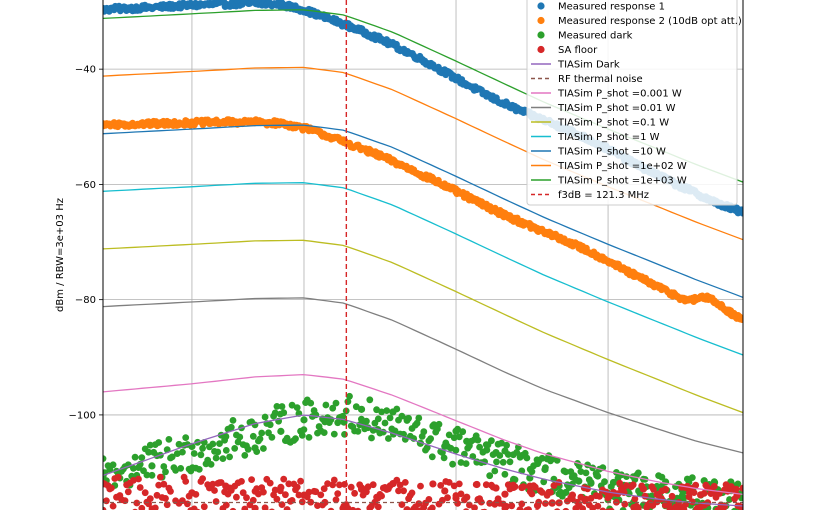  What do you see at coordinates (616, 108) in the screenshot?
I see `legend-label: TIASim P_shot =0.01 W` at bounding box center [616, 108].